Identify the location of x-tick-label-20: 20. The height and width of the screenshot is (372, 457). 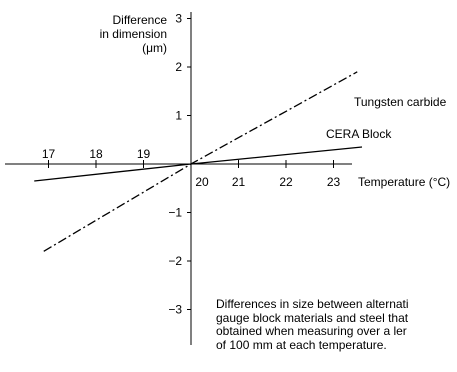
(202, 182).